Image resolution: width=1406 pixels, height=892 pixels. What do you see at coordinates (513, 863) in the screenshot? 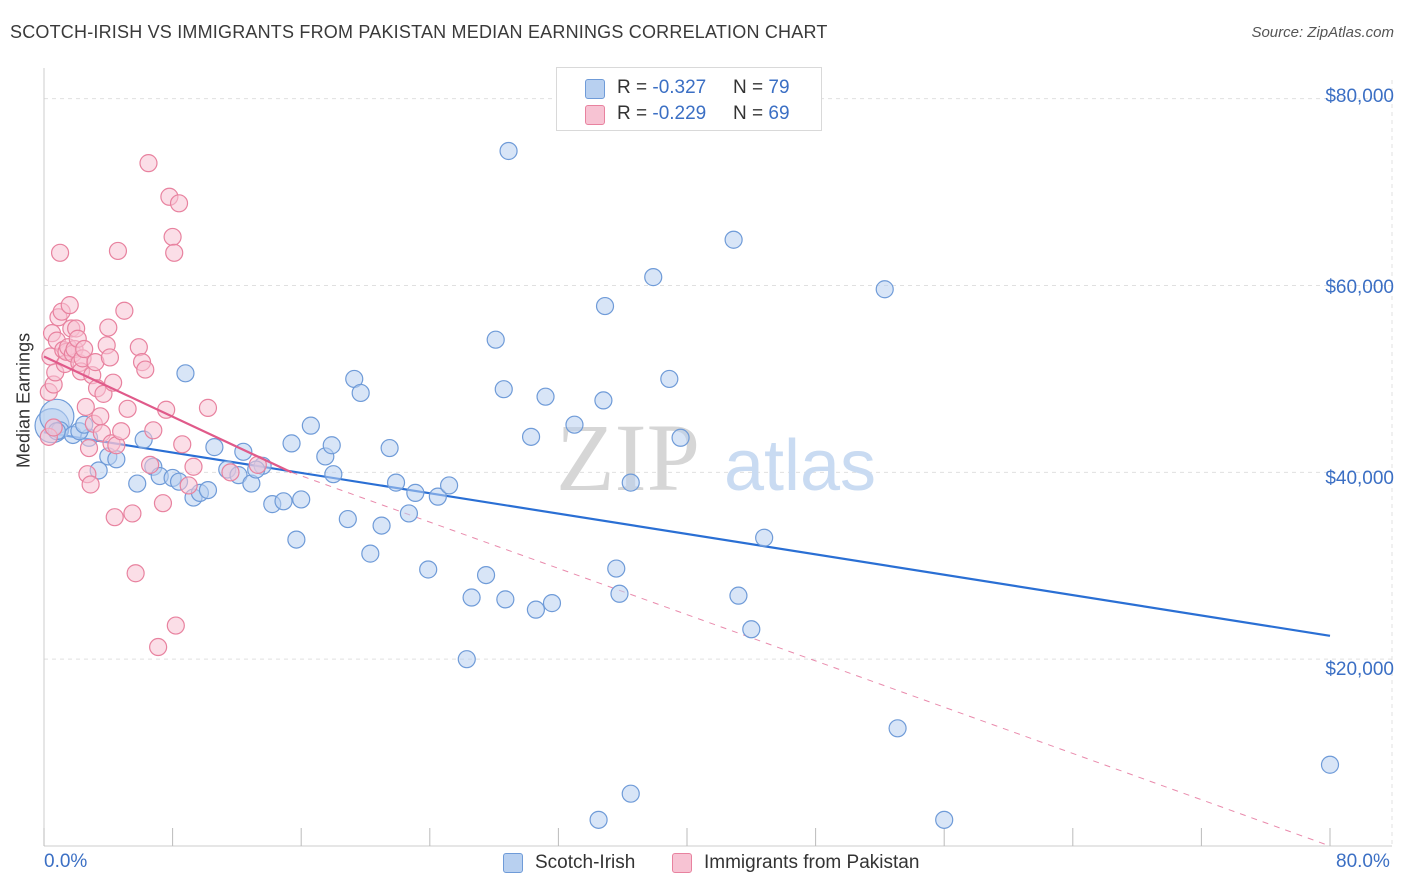
I see `scotch-irish-swatch` at bounding box center [513, 863].